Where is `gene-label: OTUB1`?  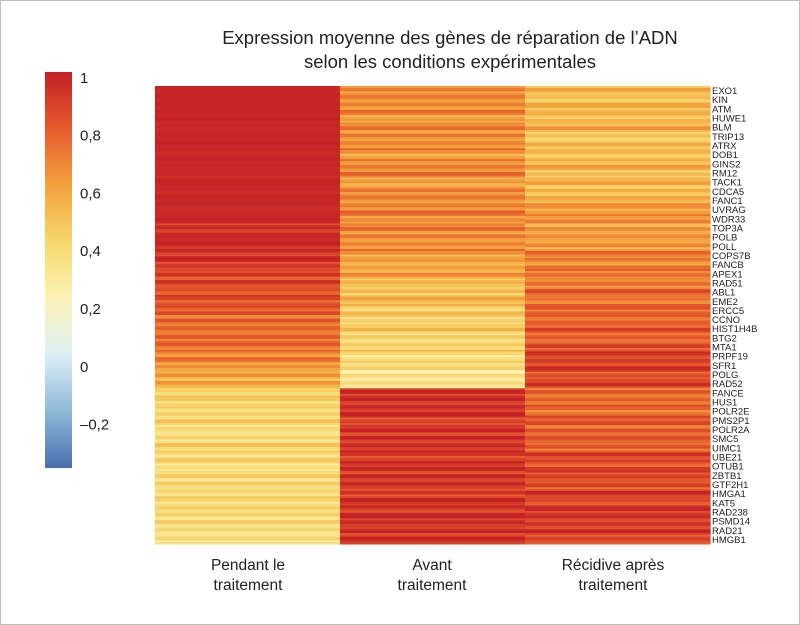
gene-label: OTUB1 is located at coordinates (728, 467).